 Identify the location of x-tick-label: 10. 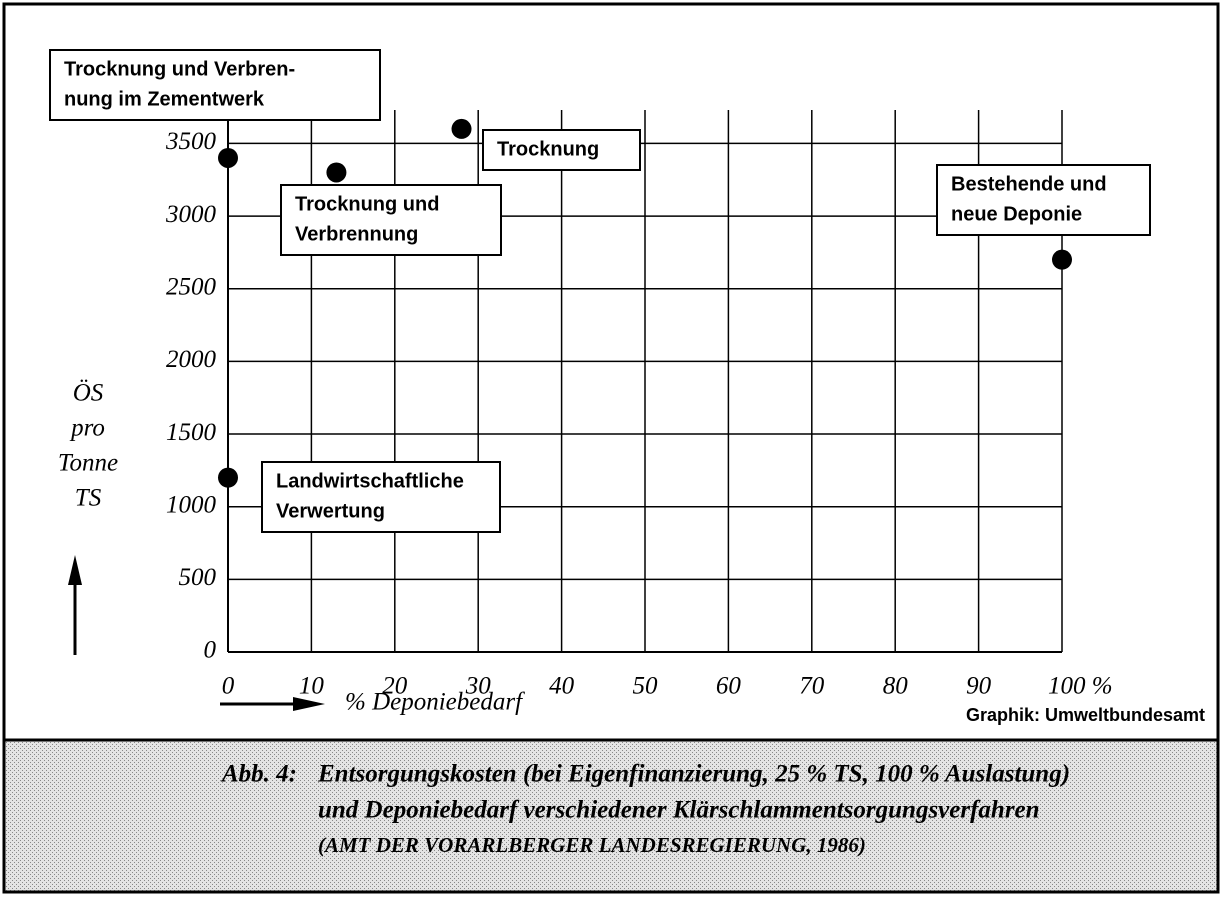
(312, 686).